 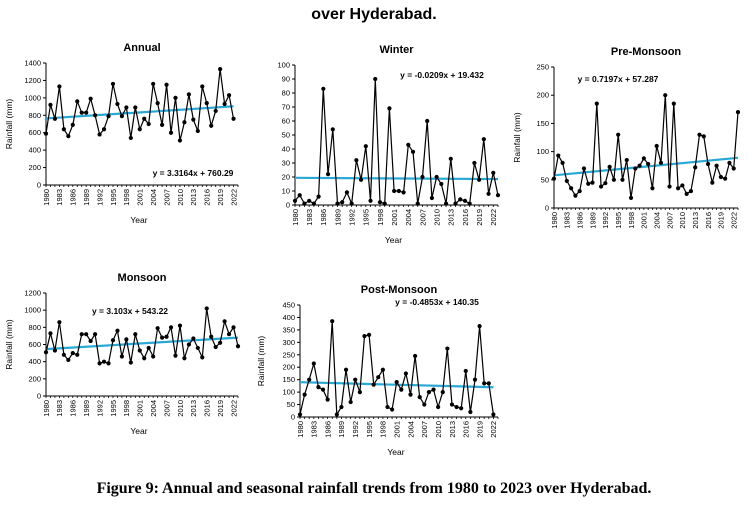 I want to click on chart-title: Post-Monsoon, so click(x=399, y=290).